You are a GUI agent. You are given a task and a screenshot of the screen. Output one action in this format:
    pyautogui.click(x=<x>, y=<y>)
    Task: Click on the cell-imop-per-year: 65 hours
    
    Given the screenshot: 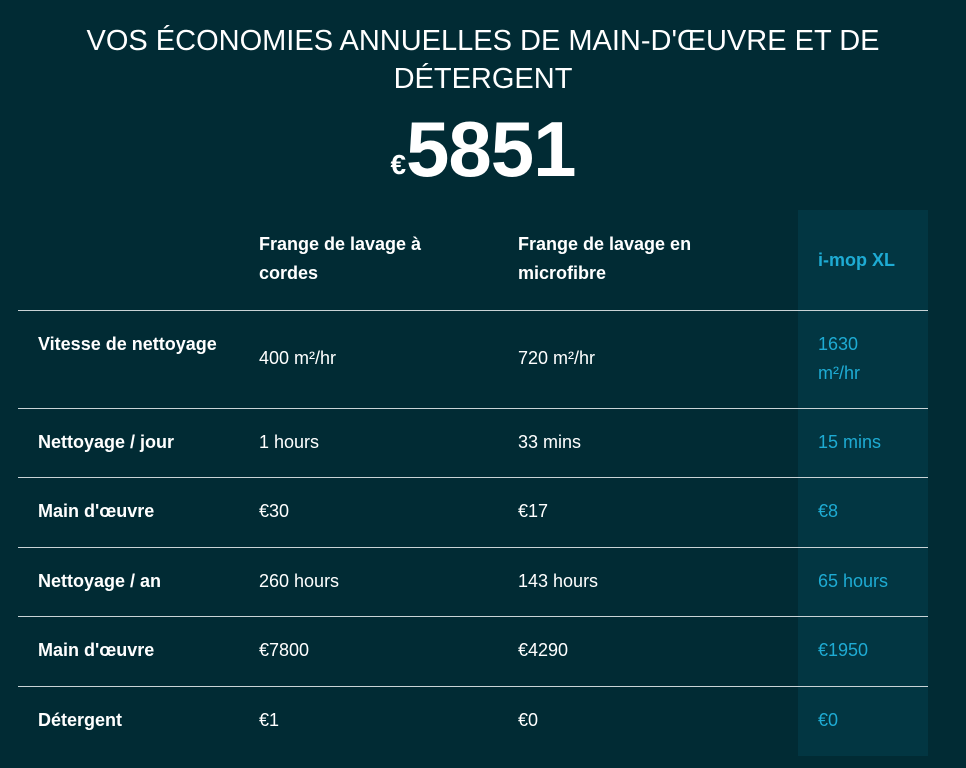 What is the action you would take?
    pyautogui.click(x=853, y=581)
    